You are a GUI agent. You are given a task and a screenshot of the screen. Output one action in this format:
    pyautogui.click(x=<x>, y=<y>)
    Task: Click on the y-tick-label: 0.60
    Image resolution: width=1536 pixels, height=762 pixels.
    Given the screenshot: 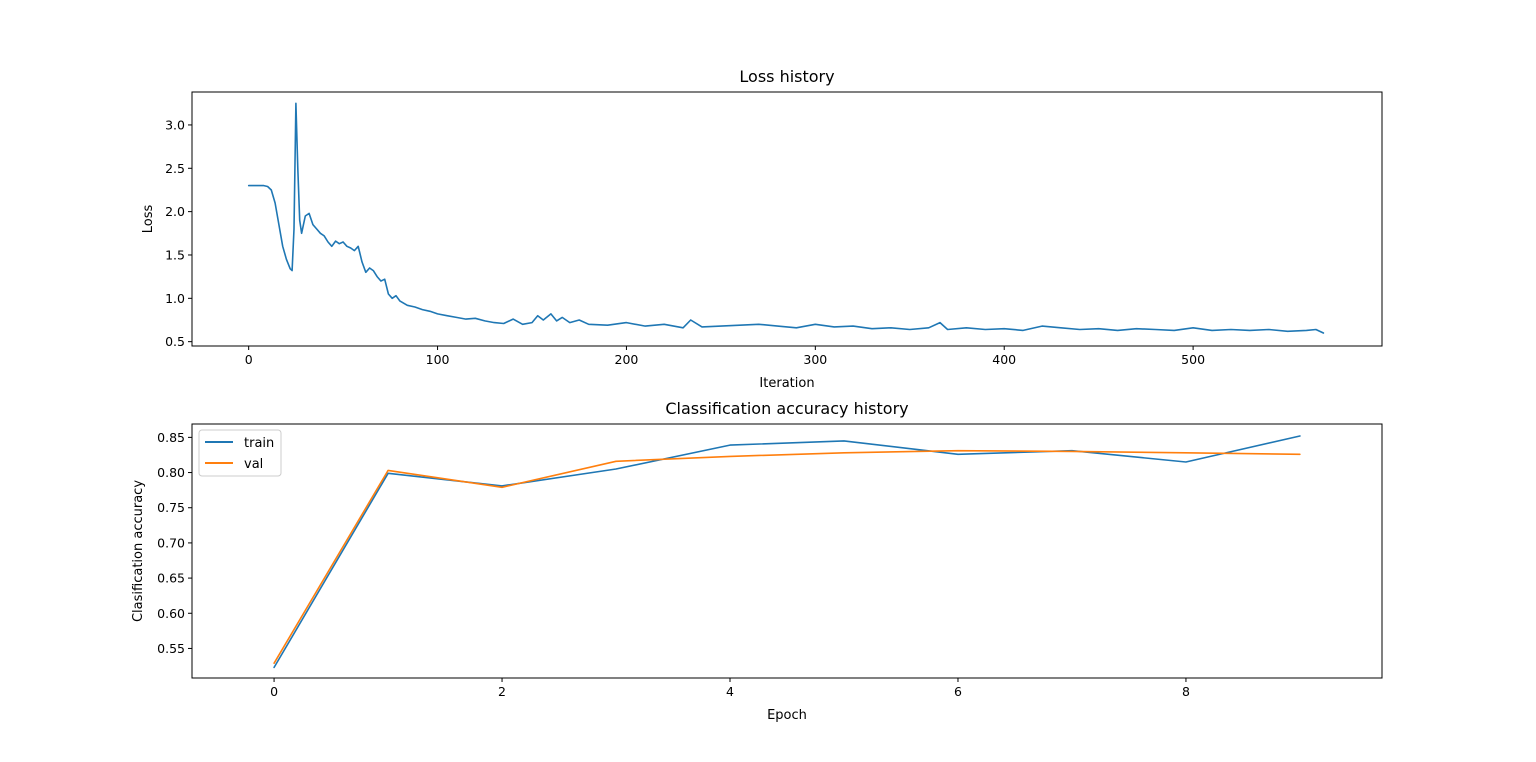 What is the action you would take?
    pyautogui.click(x=171, y=613)
    